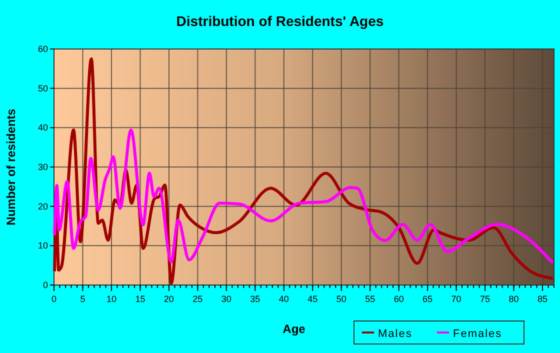 The width and height of the screenshot is (560, 353). What do you see at coordinates (280, 21) in the screenshot?
I see `chart-title: Distribution of Residents' Ages` at bounding box center [280, 21].